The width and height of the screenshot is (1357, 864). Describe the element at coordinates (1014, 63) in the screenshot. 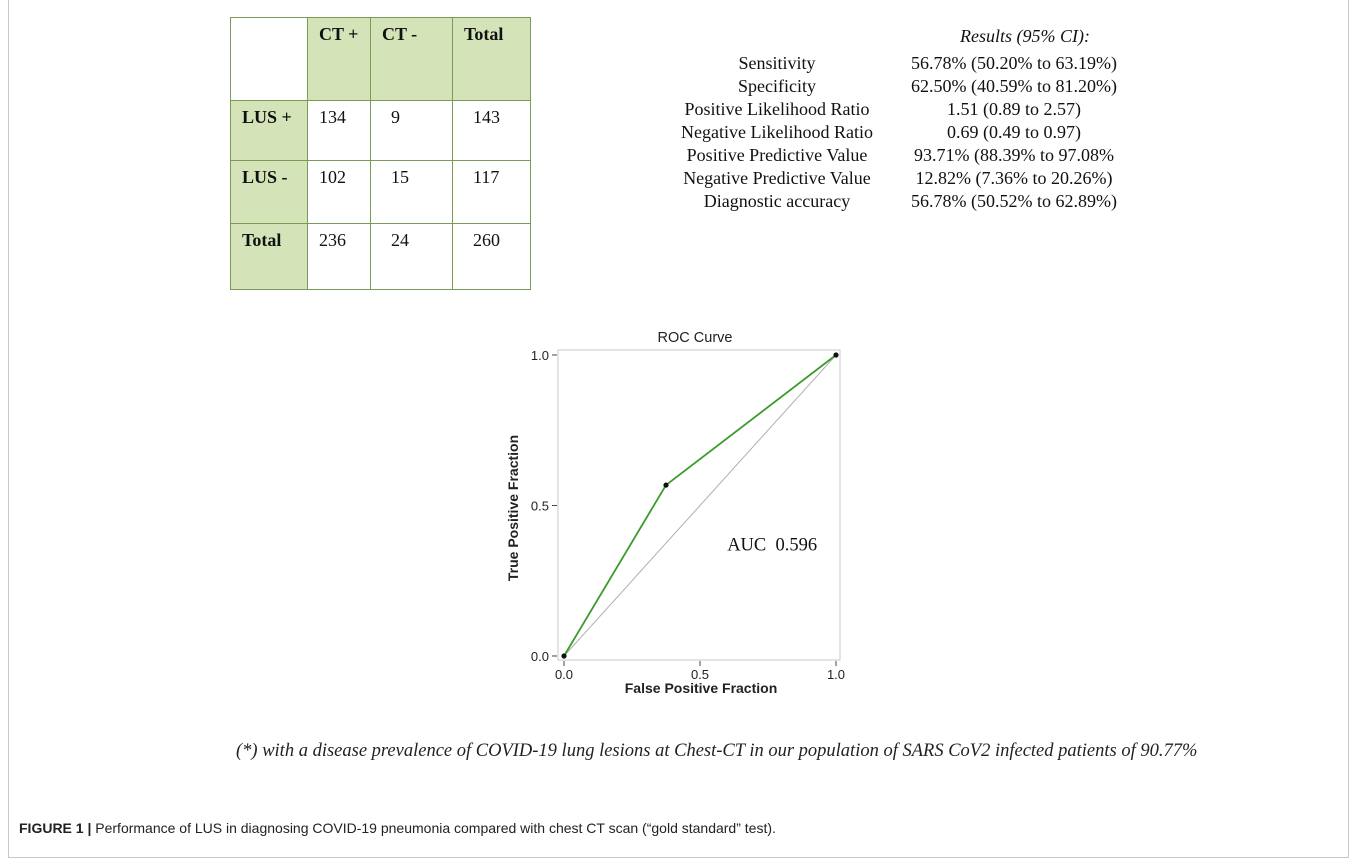

I see `result-value: 56.78% (50.20% to 63.19%)` at that location.